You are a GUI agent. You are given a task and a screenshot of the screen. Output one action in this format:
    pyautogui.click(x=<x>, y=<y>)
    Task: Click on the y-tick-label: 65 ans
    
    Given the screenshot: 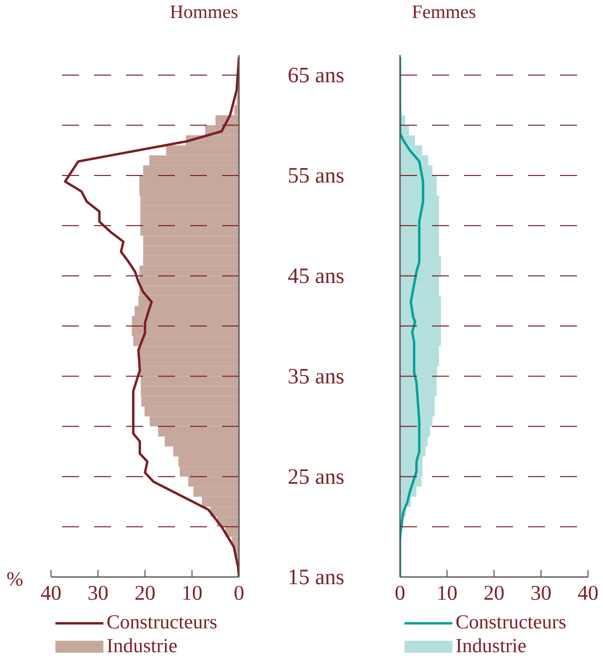 What is the action you would take?
    pyautogui.click(x=316, y=75)
    